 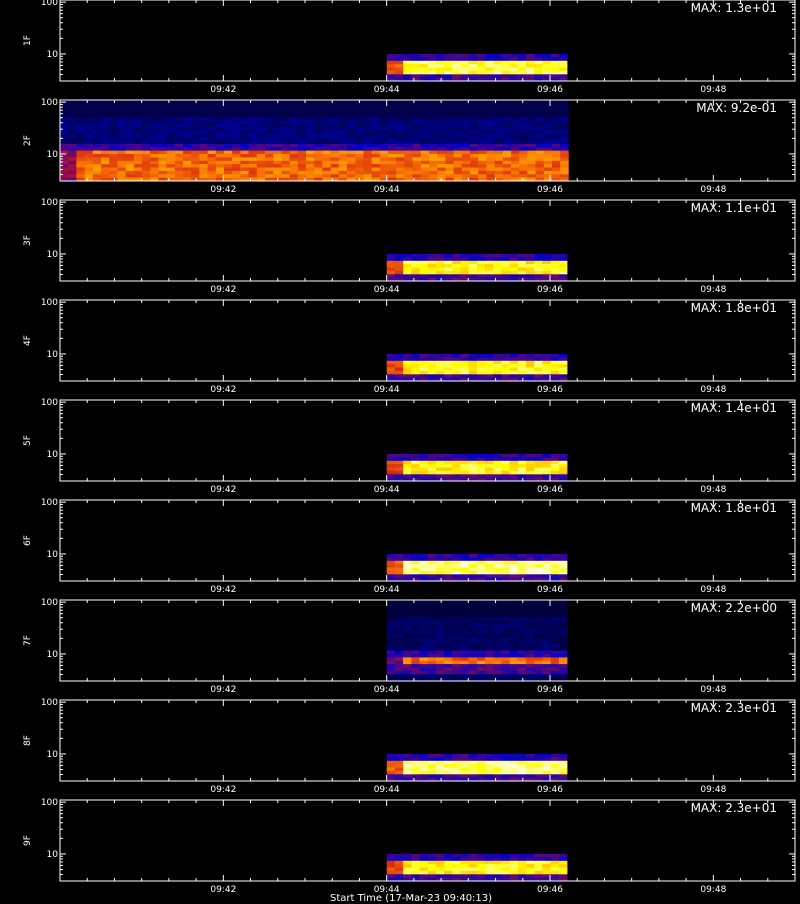 I want to click on y-tick-label: 10, so click(x=53, y=555).